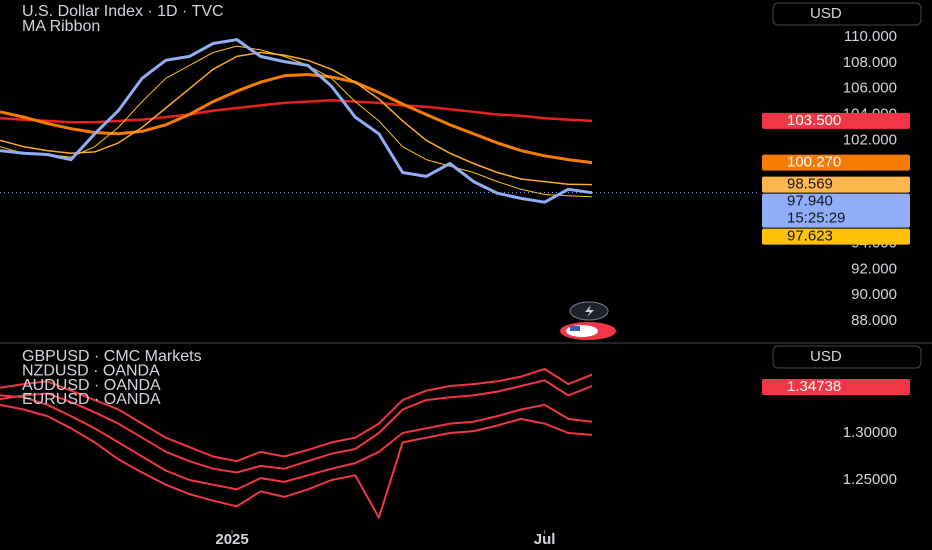 This screenshot has height=550, width=932. Describe the element at coordinates (814, 120) in the screenshot. I see `price-label: 103.500` at that location.